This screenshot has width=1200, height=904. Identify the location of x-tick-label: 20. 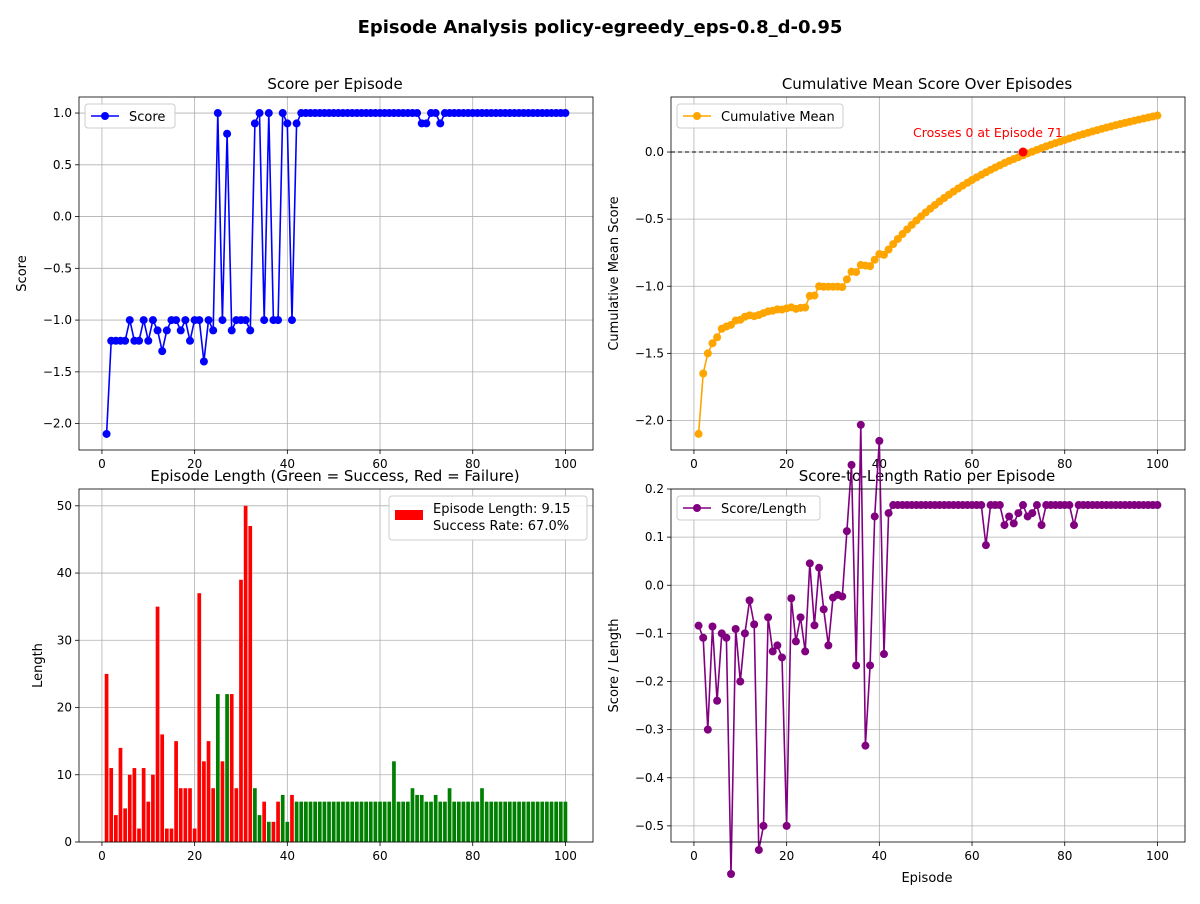
(786, 464).